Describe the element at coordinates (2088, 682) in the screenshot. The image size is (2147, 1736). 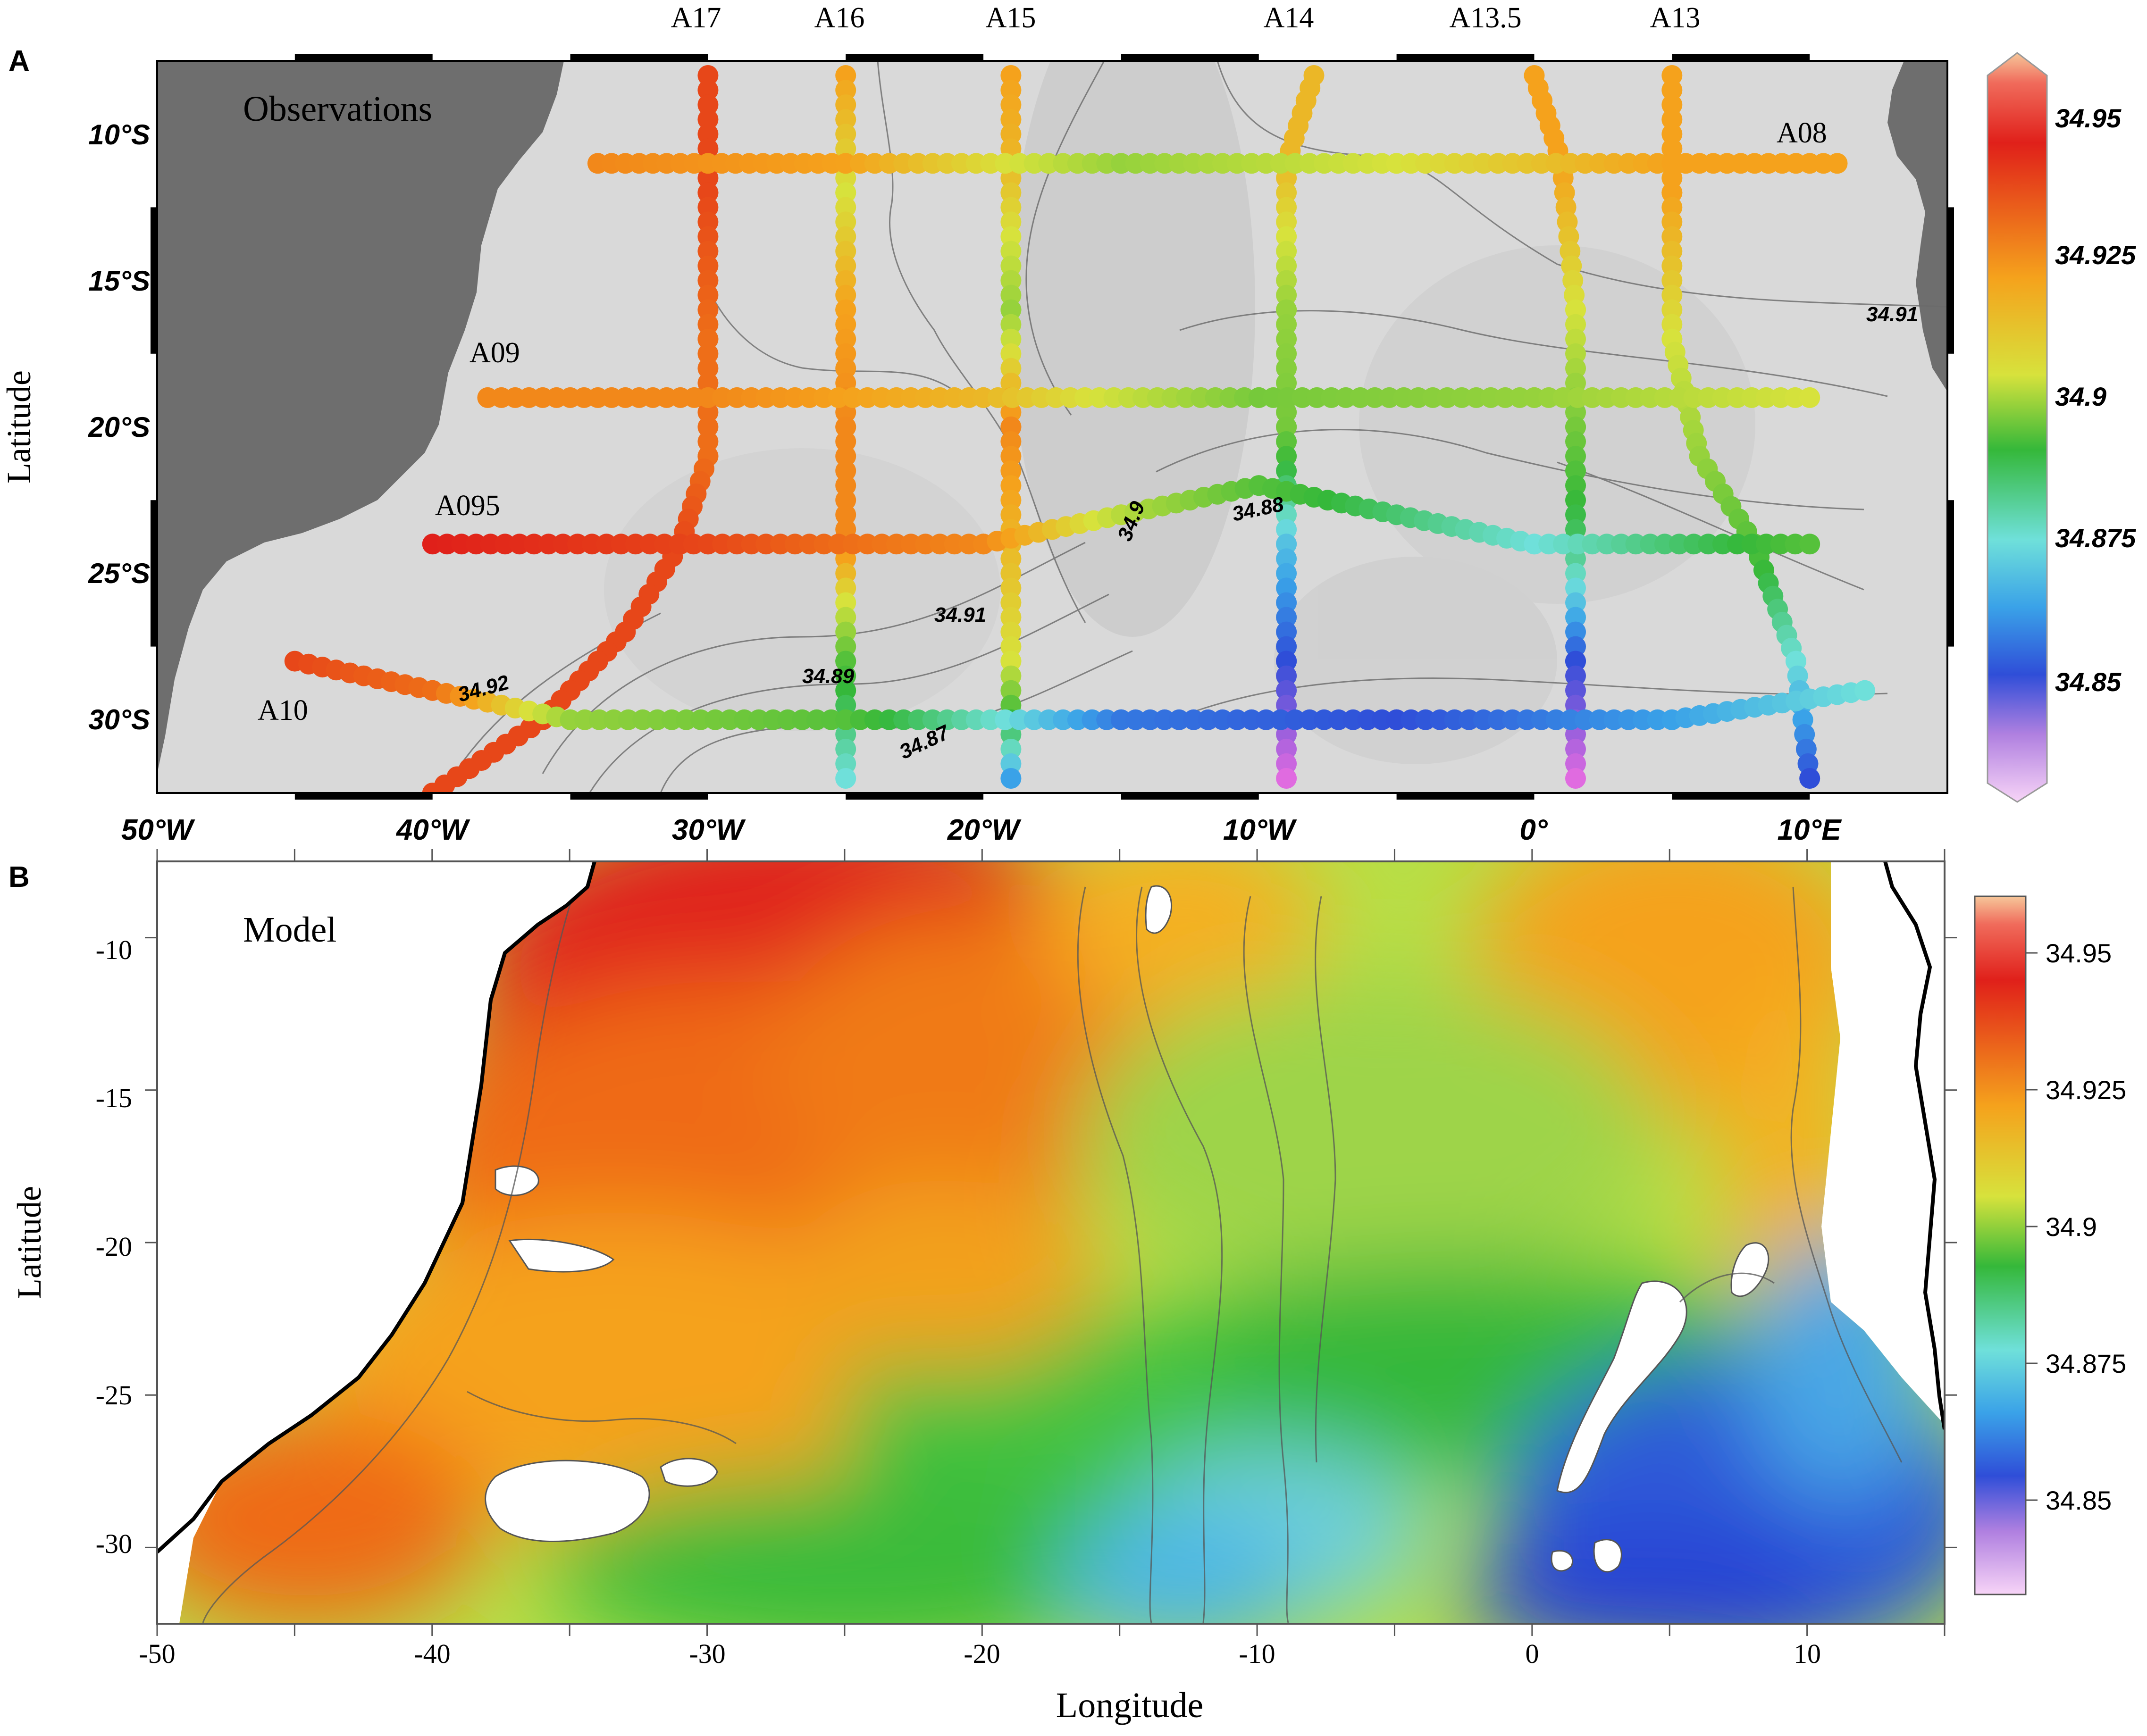
I see `colorbar-a-tick: 34.85` at that location.